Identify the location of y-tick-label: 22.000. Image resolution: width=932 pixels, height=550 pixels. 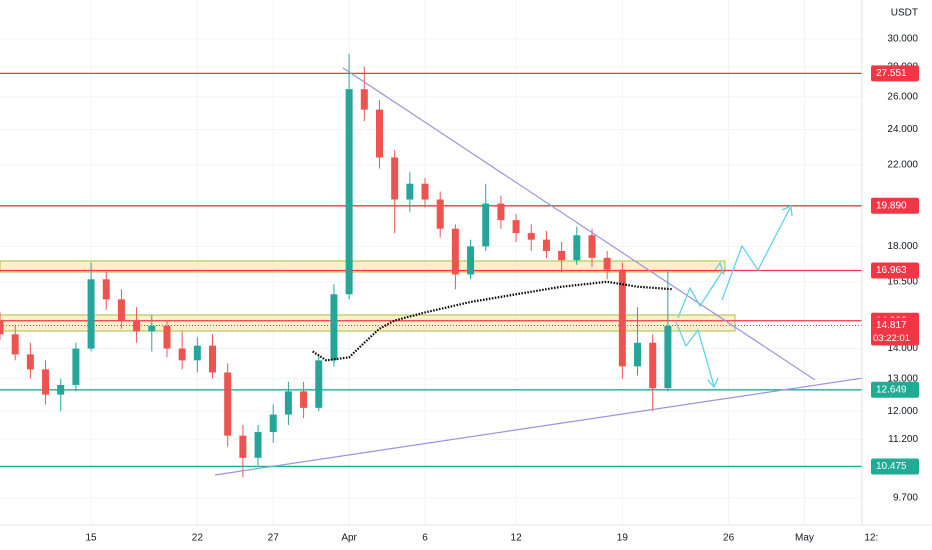
(902, 164).